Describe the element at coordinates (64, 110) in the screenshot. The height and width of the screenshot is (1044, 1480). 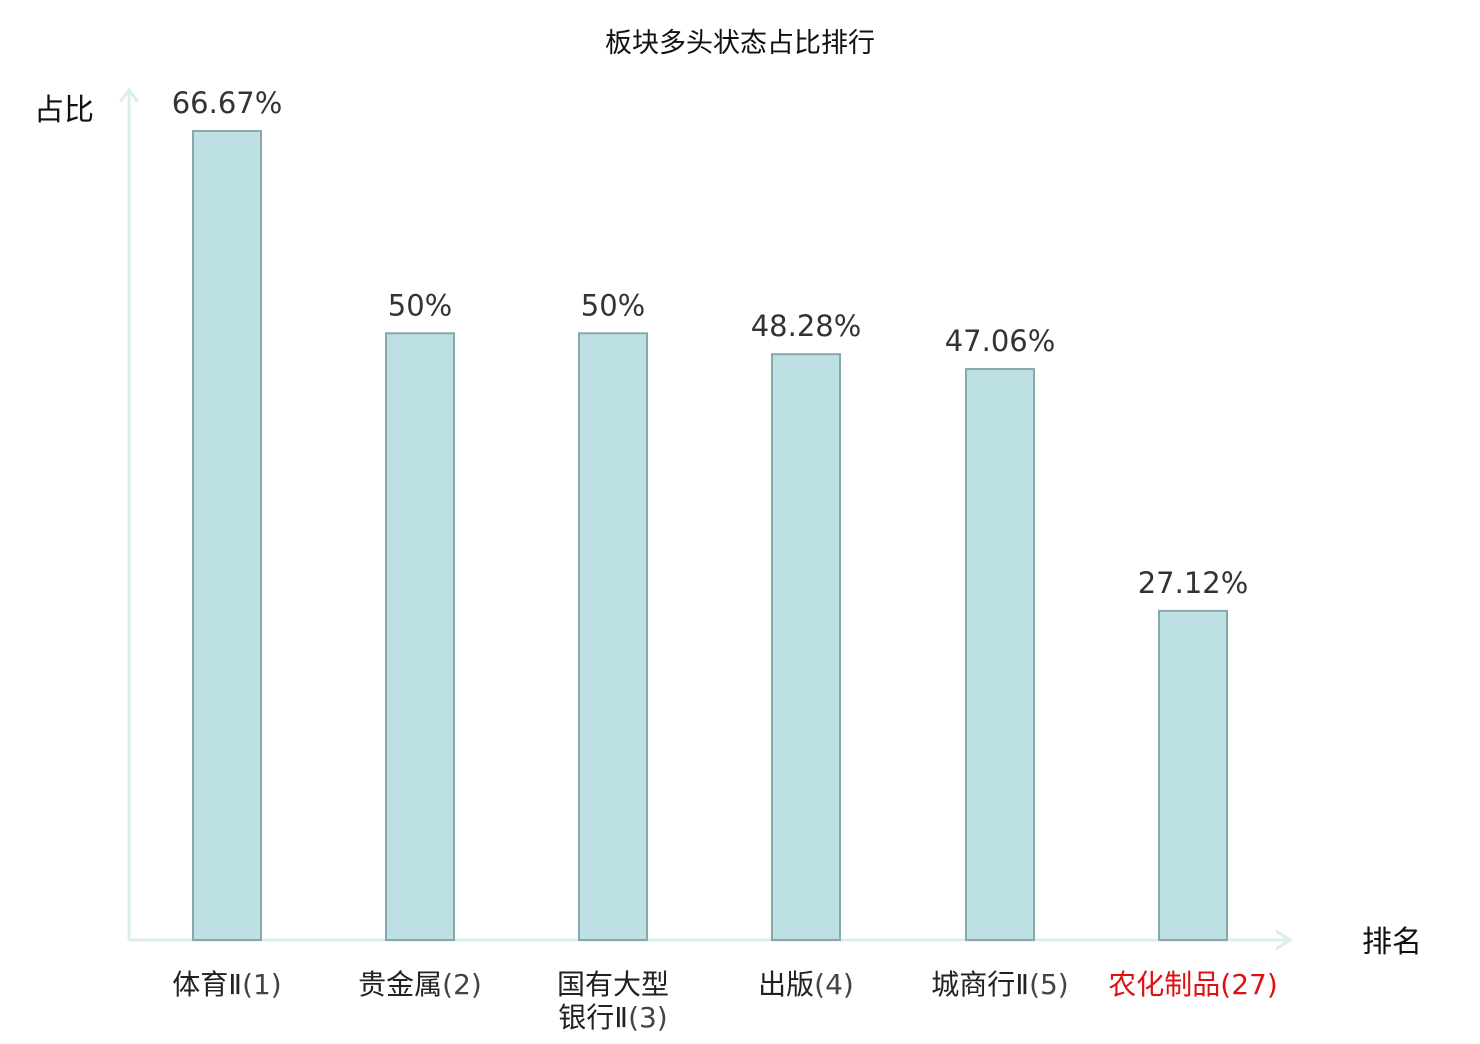
I see `y-axis-label: 占比` at that location.